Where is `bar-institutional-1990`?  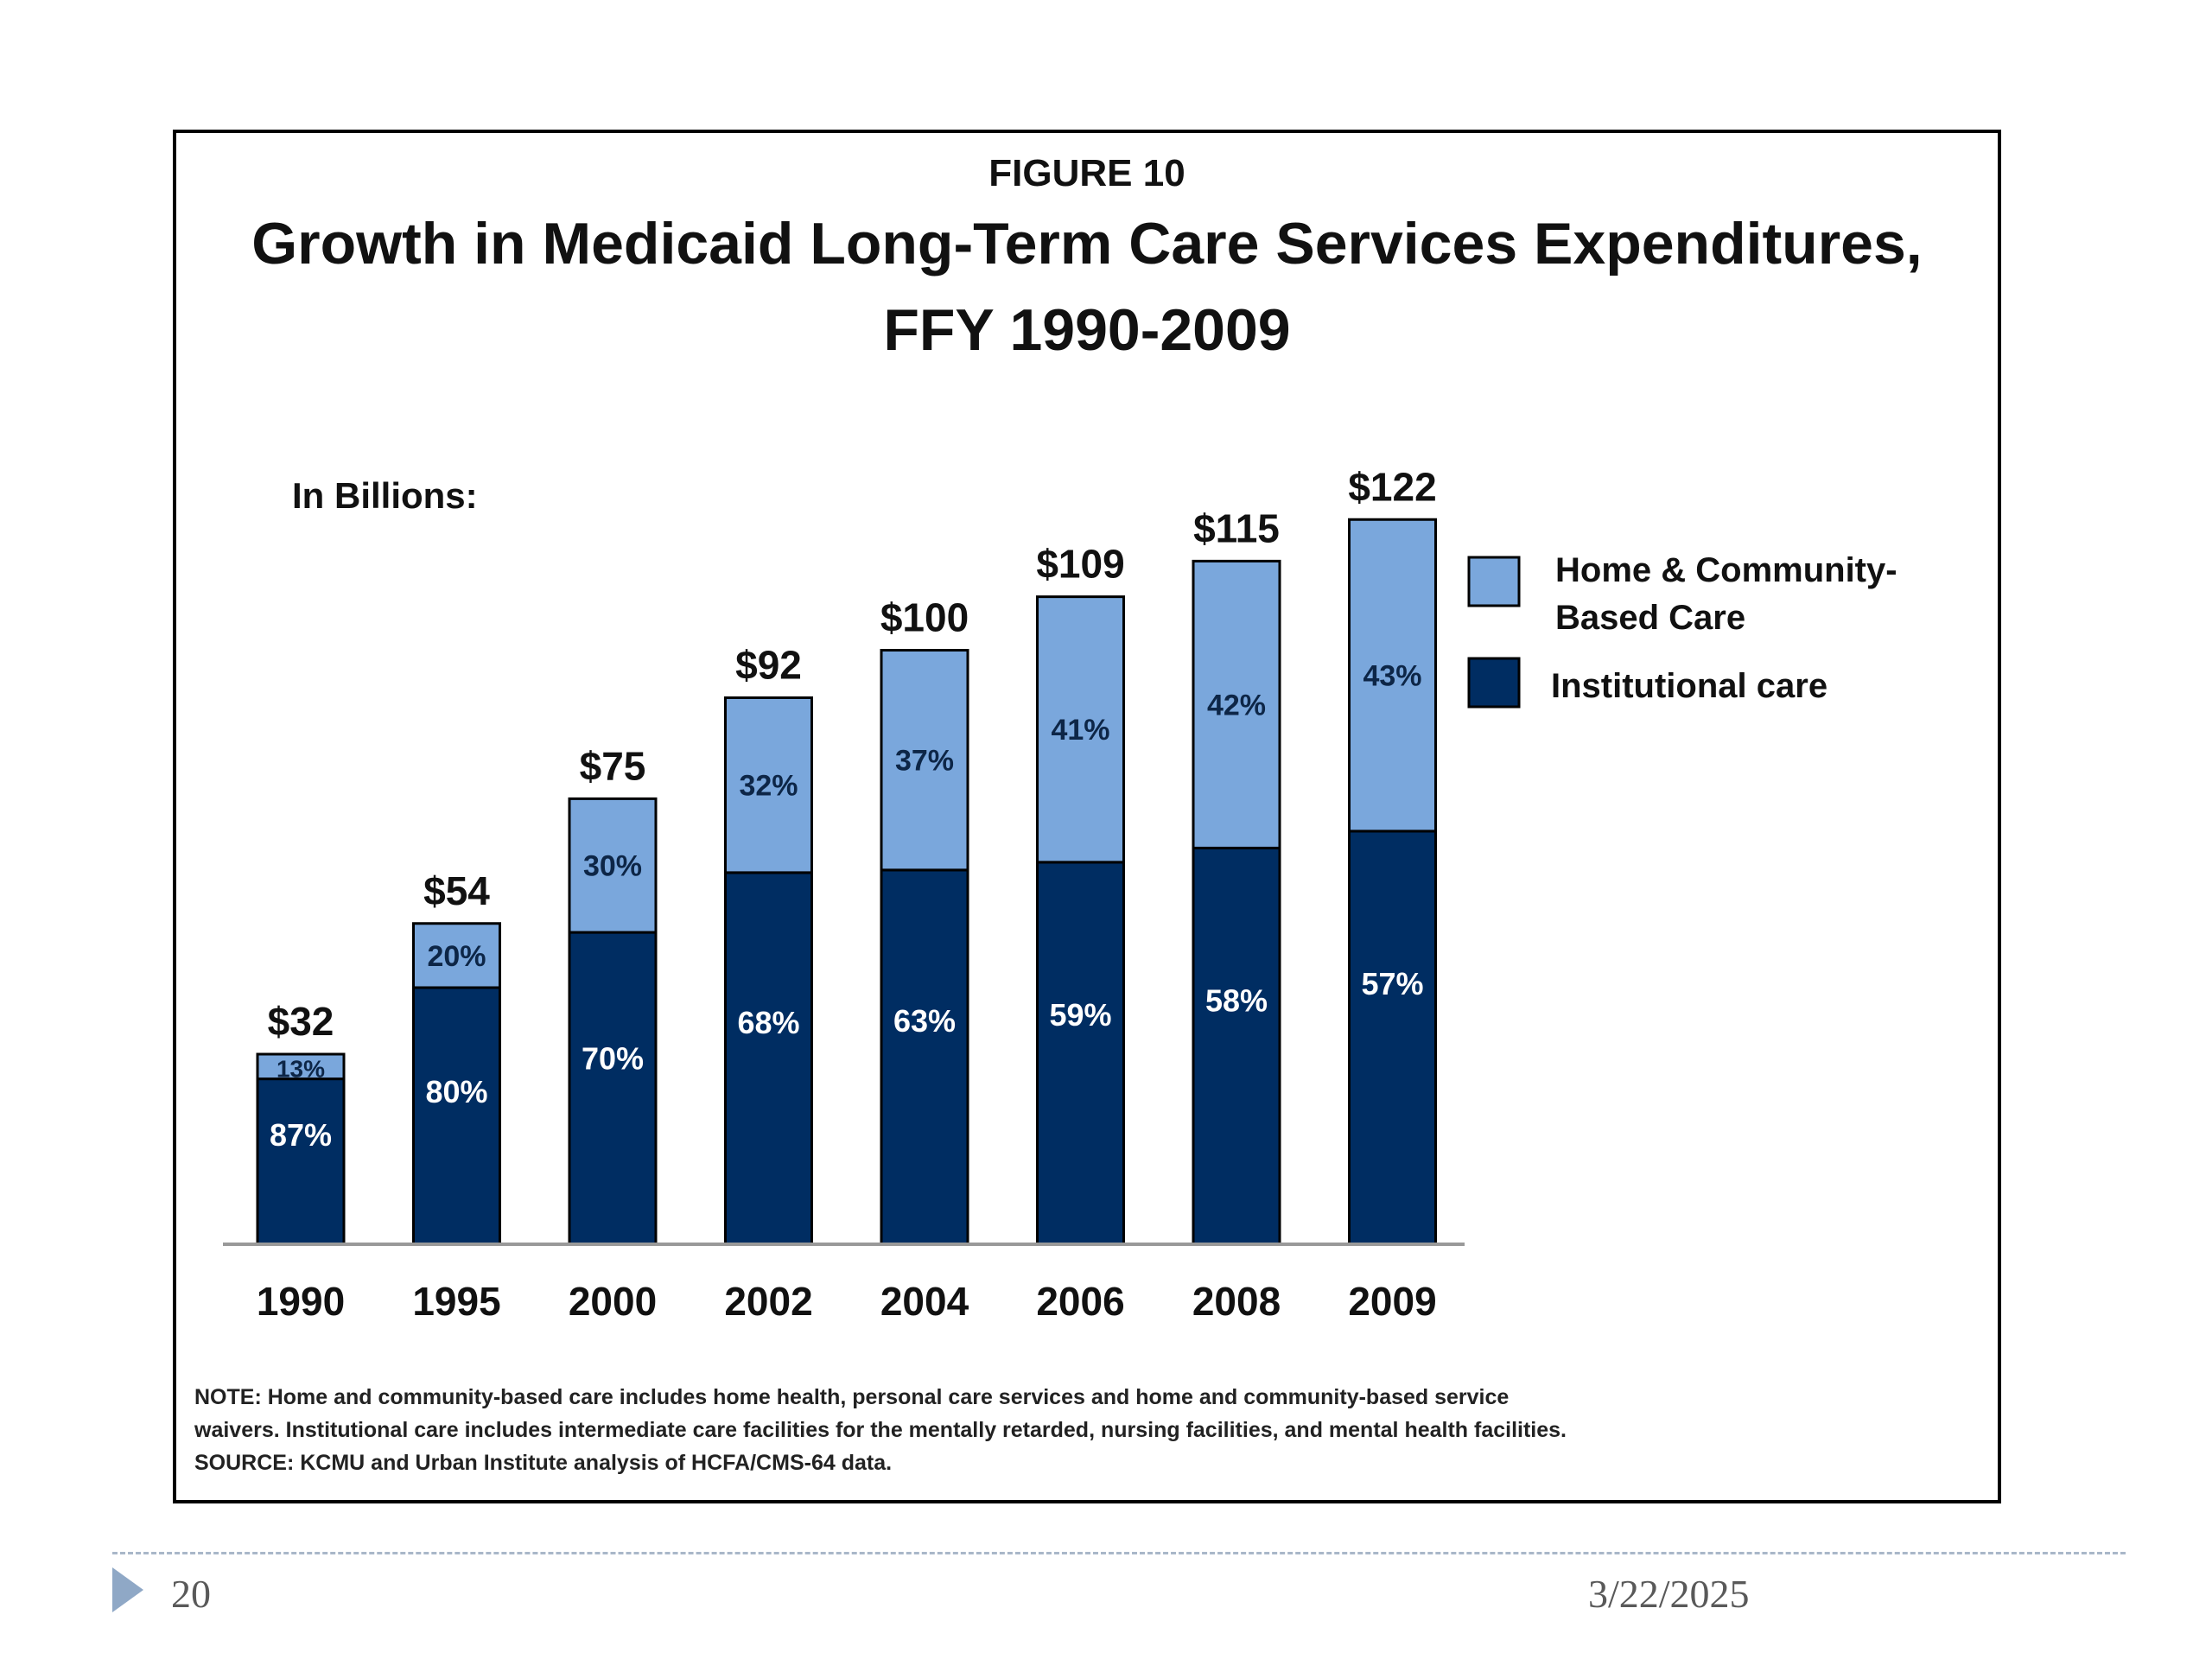
bar-institutional-1990 is located at coordinates (301, 1161).